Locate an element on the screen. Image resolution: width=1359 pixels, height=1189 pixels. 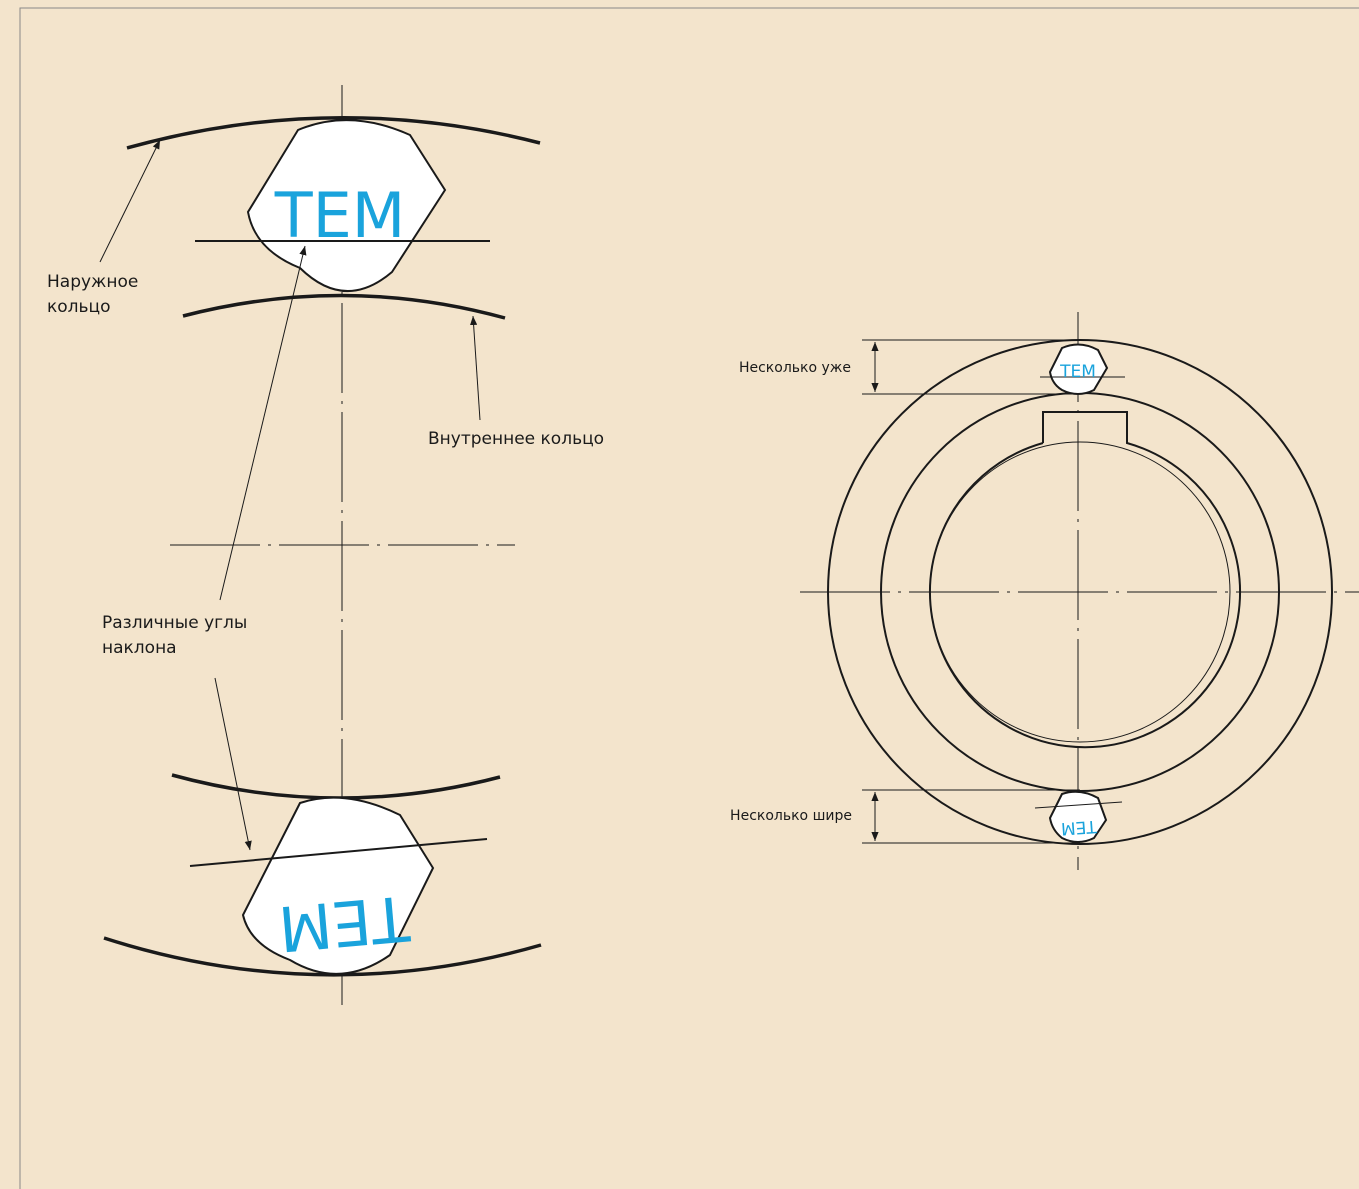
angle-label: Различные углы is located at coordinates (174, 623).